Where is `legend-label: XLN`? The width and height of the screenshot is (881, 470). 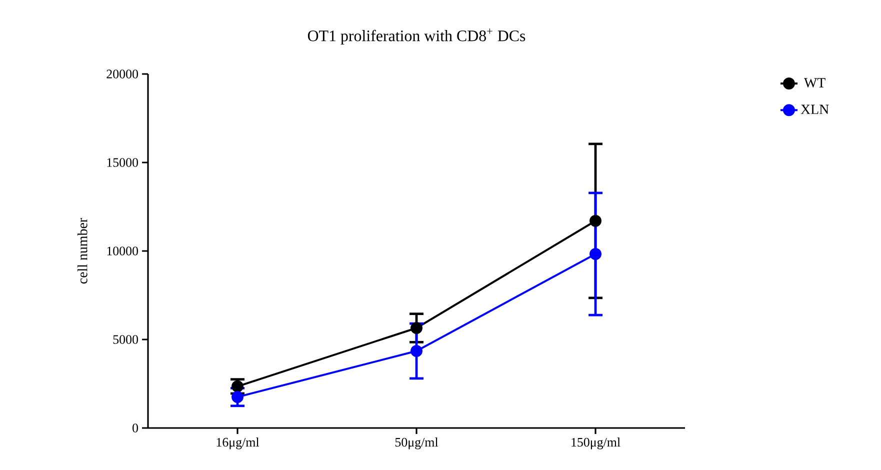
legend-label: XLN is located at coordinates (814, 109).